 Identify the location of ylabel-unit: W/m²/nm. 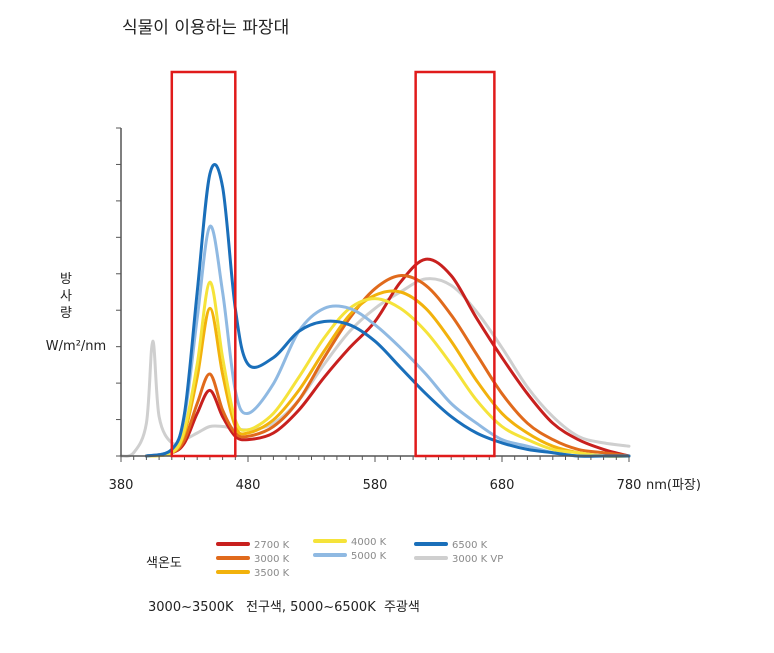
(76, 346).